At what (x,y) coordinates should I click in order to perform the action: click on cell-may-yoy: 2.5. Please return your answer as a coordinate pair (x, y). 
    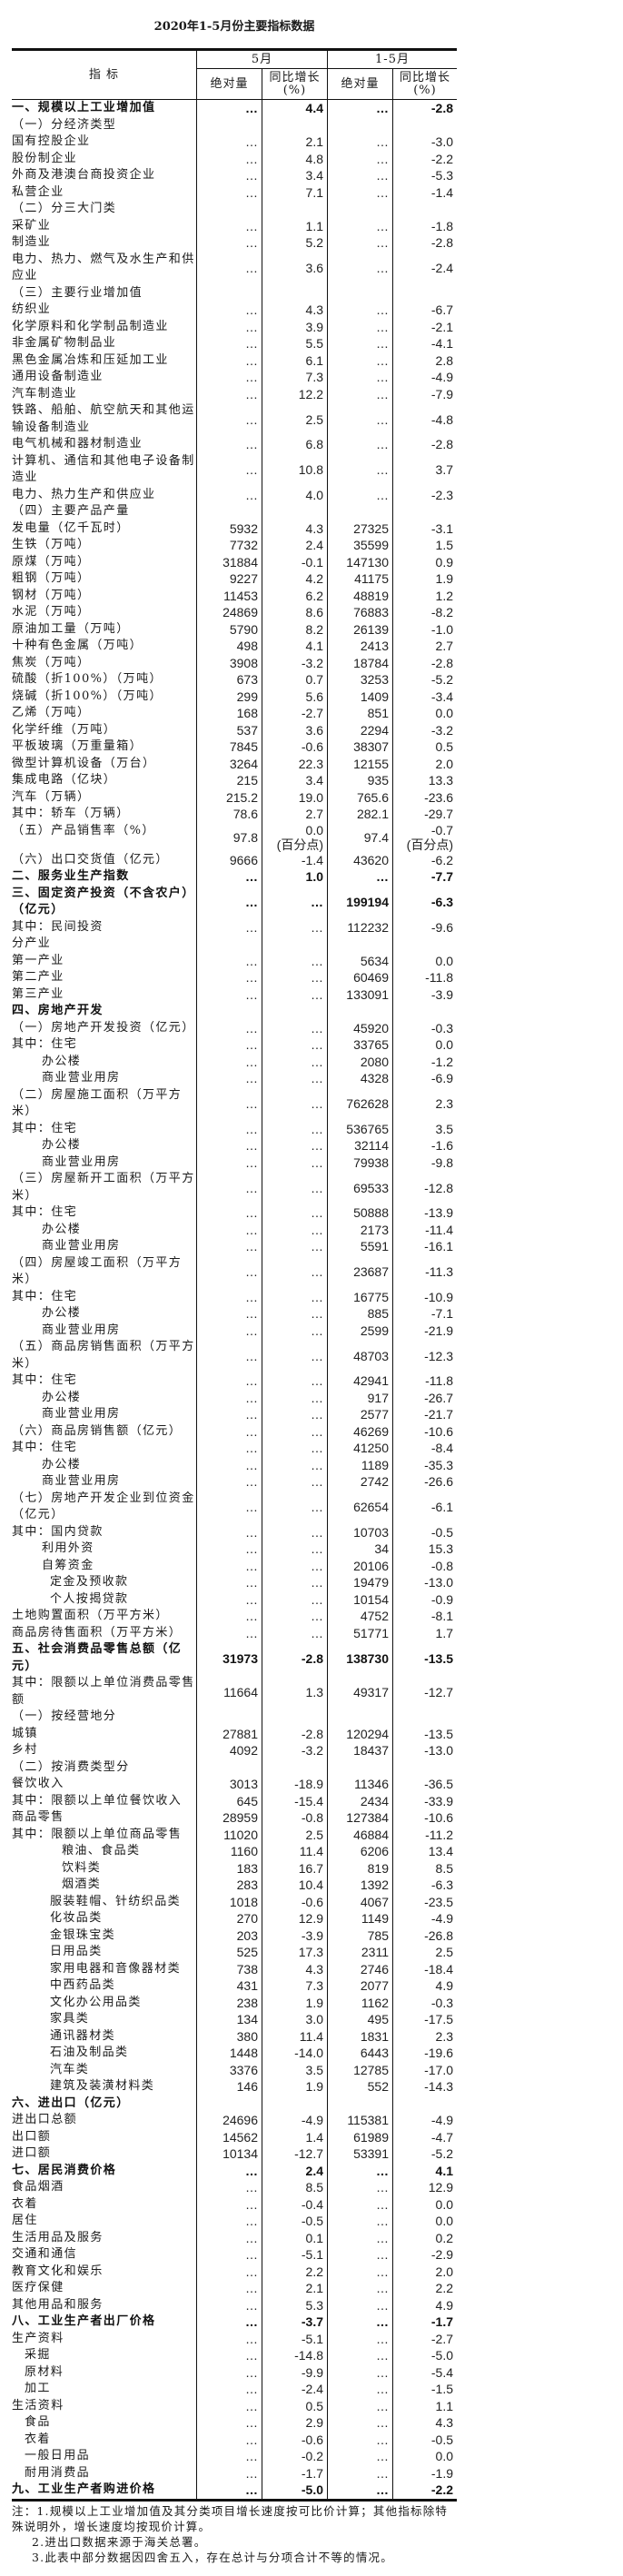
    Looking at the image, I should click on (294, 1834).